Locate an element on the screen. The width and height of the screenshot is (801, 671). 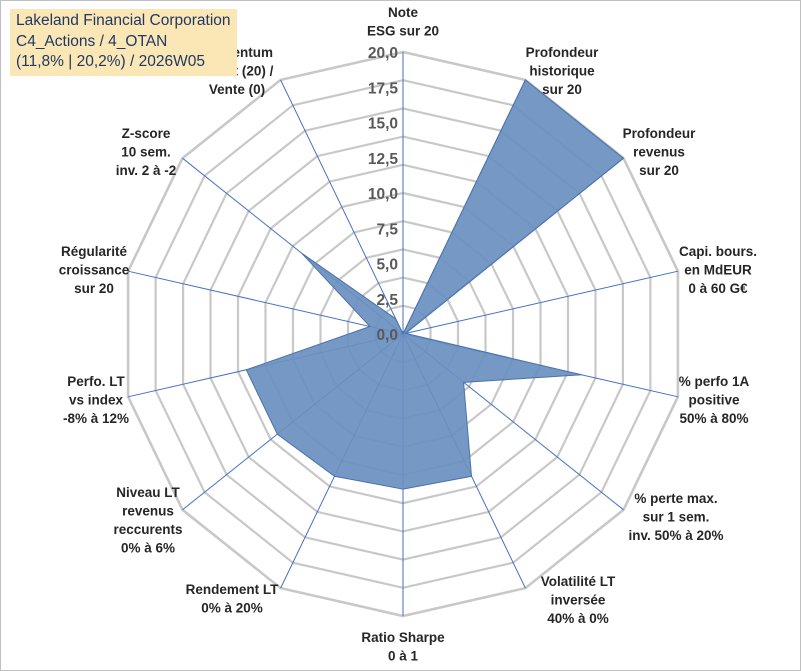
axis-label-8-line-0: Rendement LT is located at coordinates (233, 589).